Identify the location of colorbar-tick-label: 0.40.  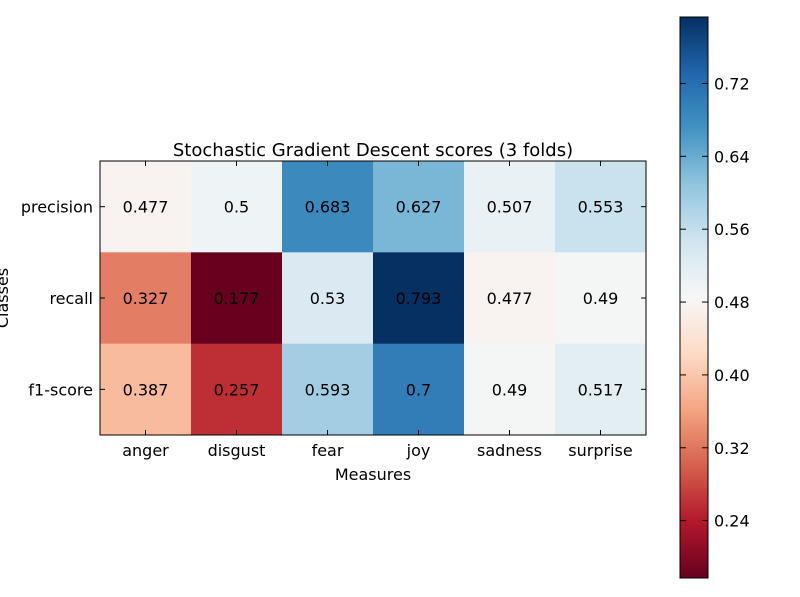
(732, 375).